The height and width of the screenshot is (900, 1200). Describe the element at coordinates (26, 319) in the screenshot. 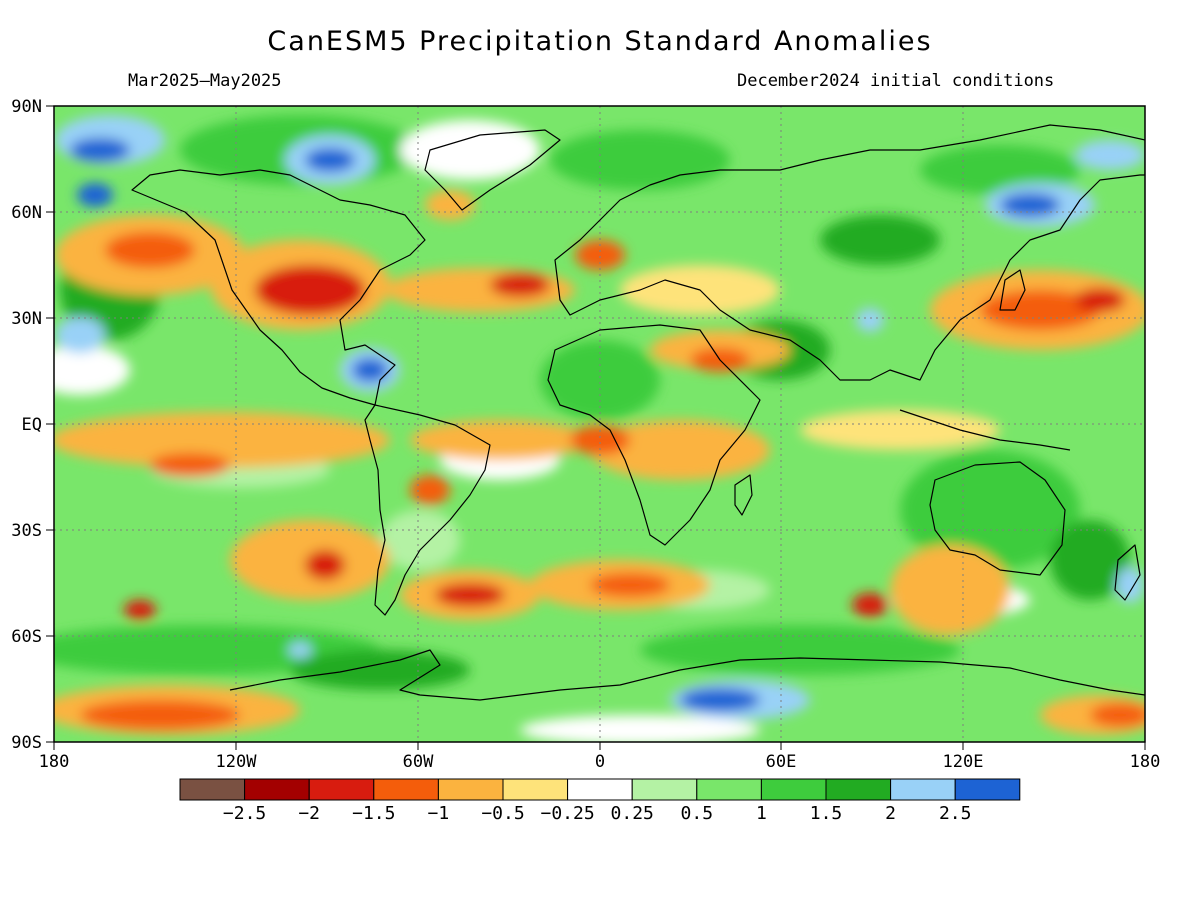

I see `lat-label: 30N` at that location.